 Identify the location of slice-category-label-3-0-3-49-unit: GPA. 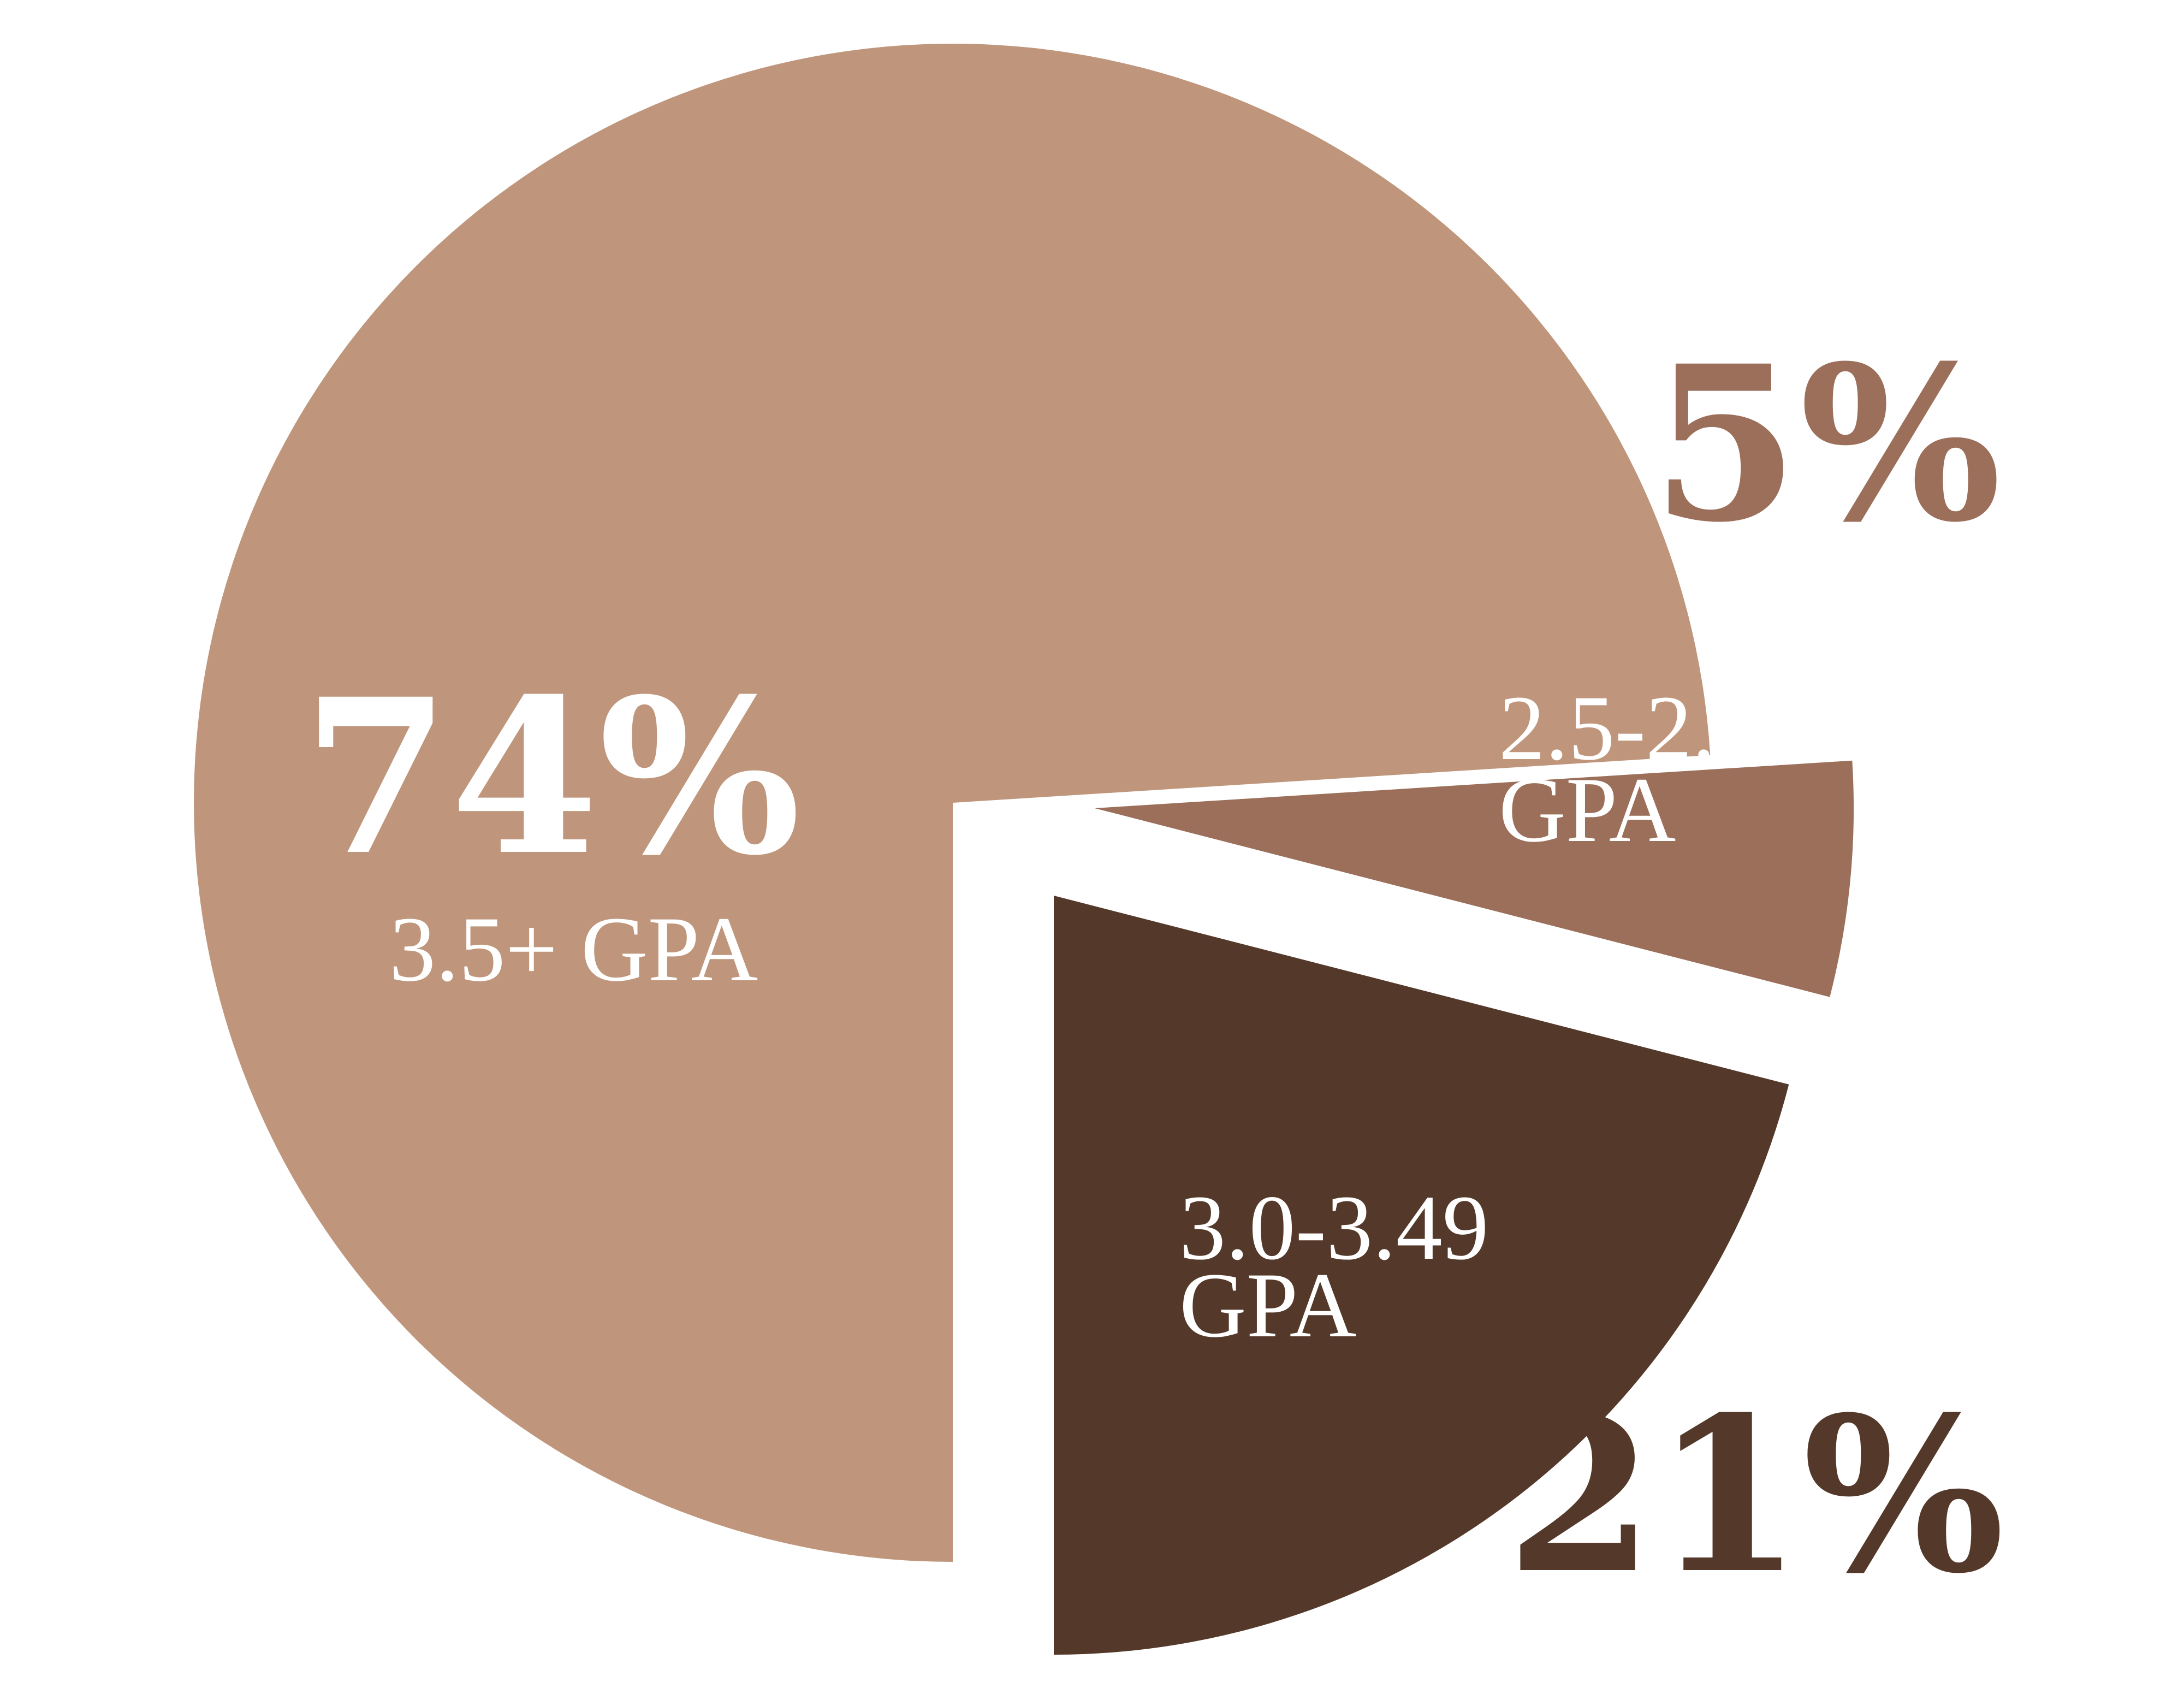
(1268, 1306).